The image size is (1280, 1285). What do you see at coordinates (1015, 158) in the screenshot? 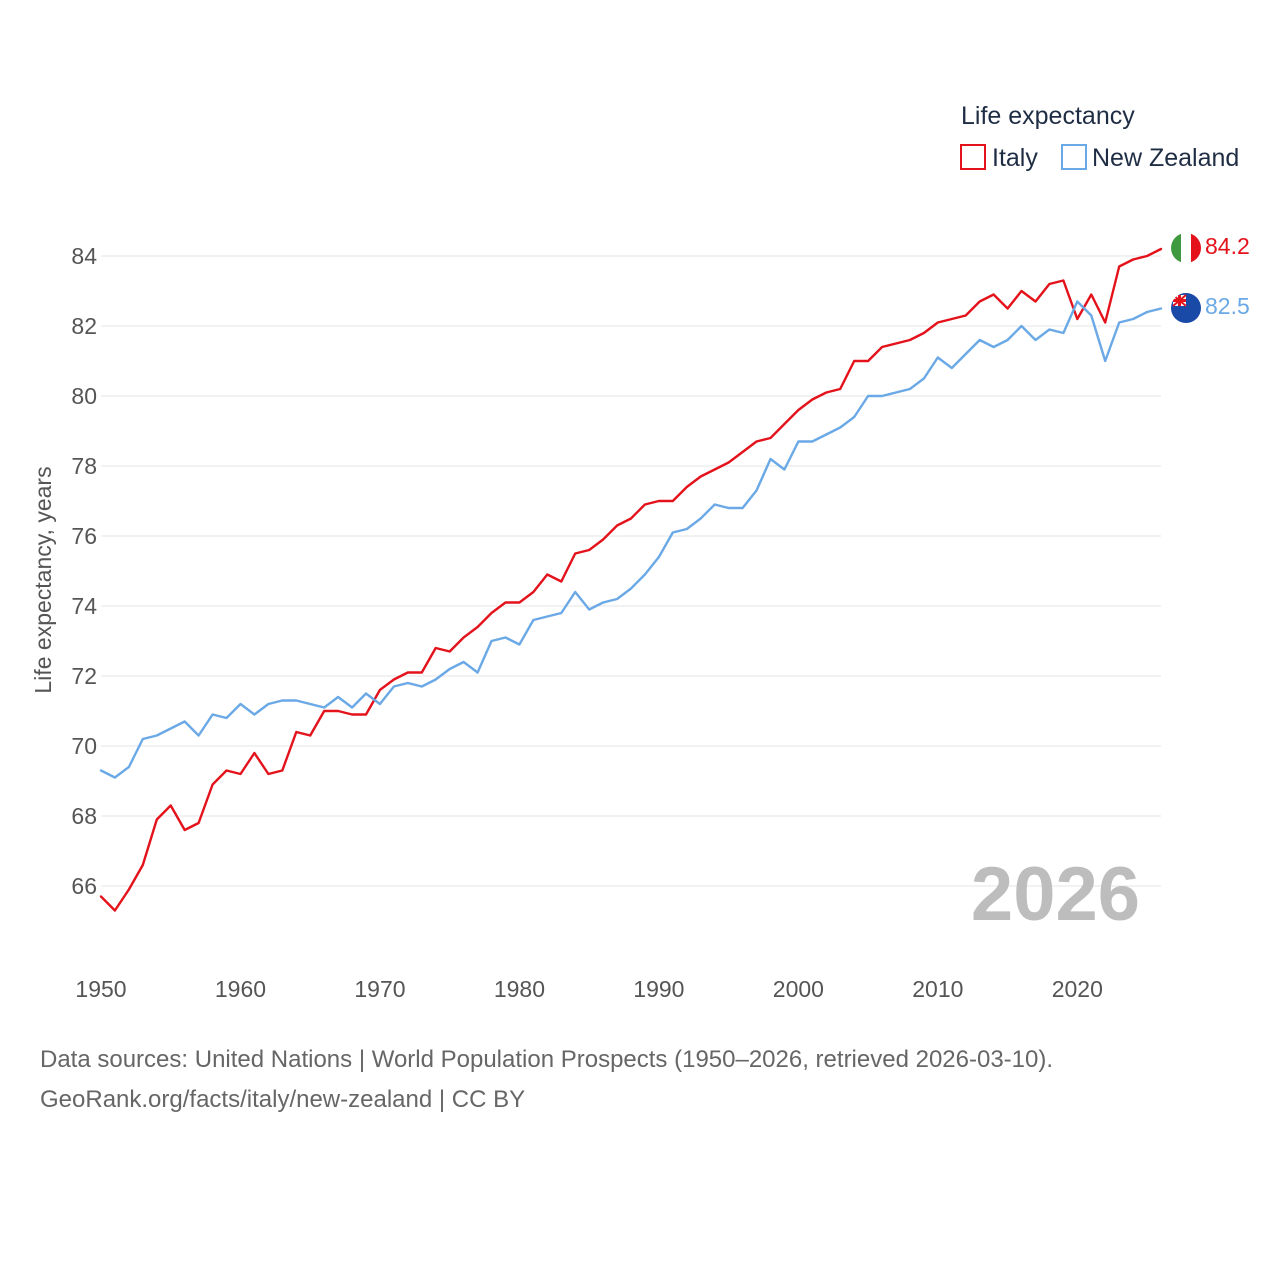
I see `legend-label-italy: Italy` at bounding box center [1015, 158].